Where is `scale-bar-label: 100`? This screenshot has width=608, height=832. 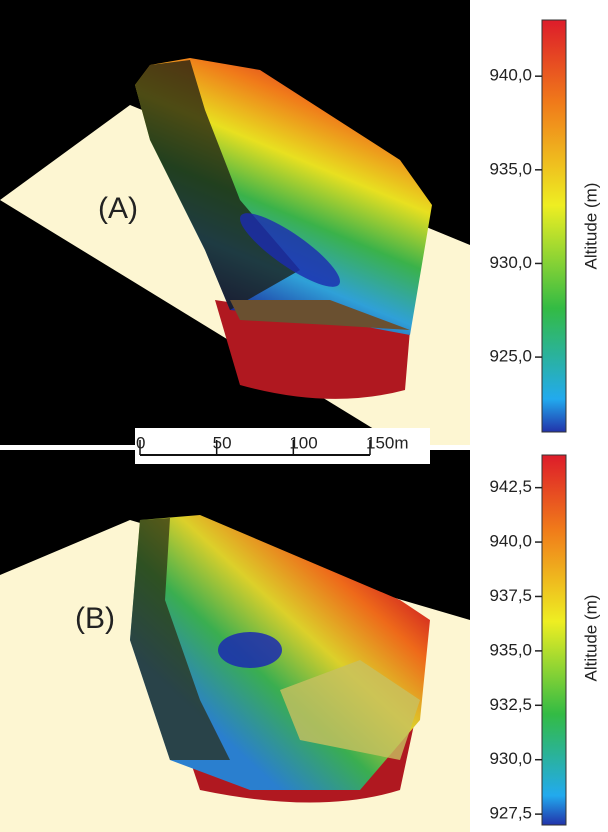 scale-bar-label: 100 is located at coordinates (303, 442).